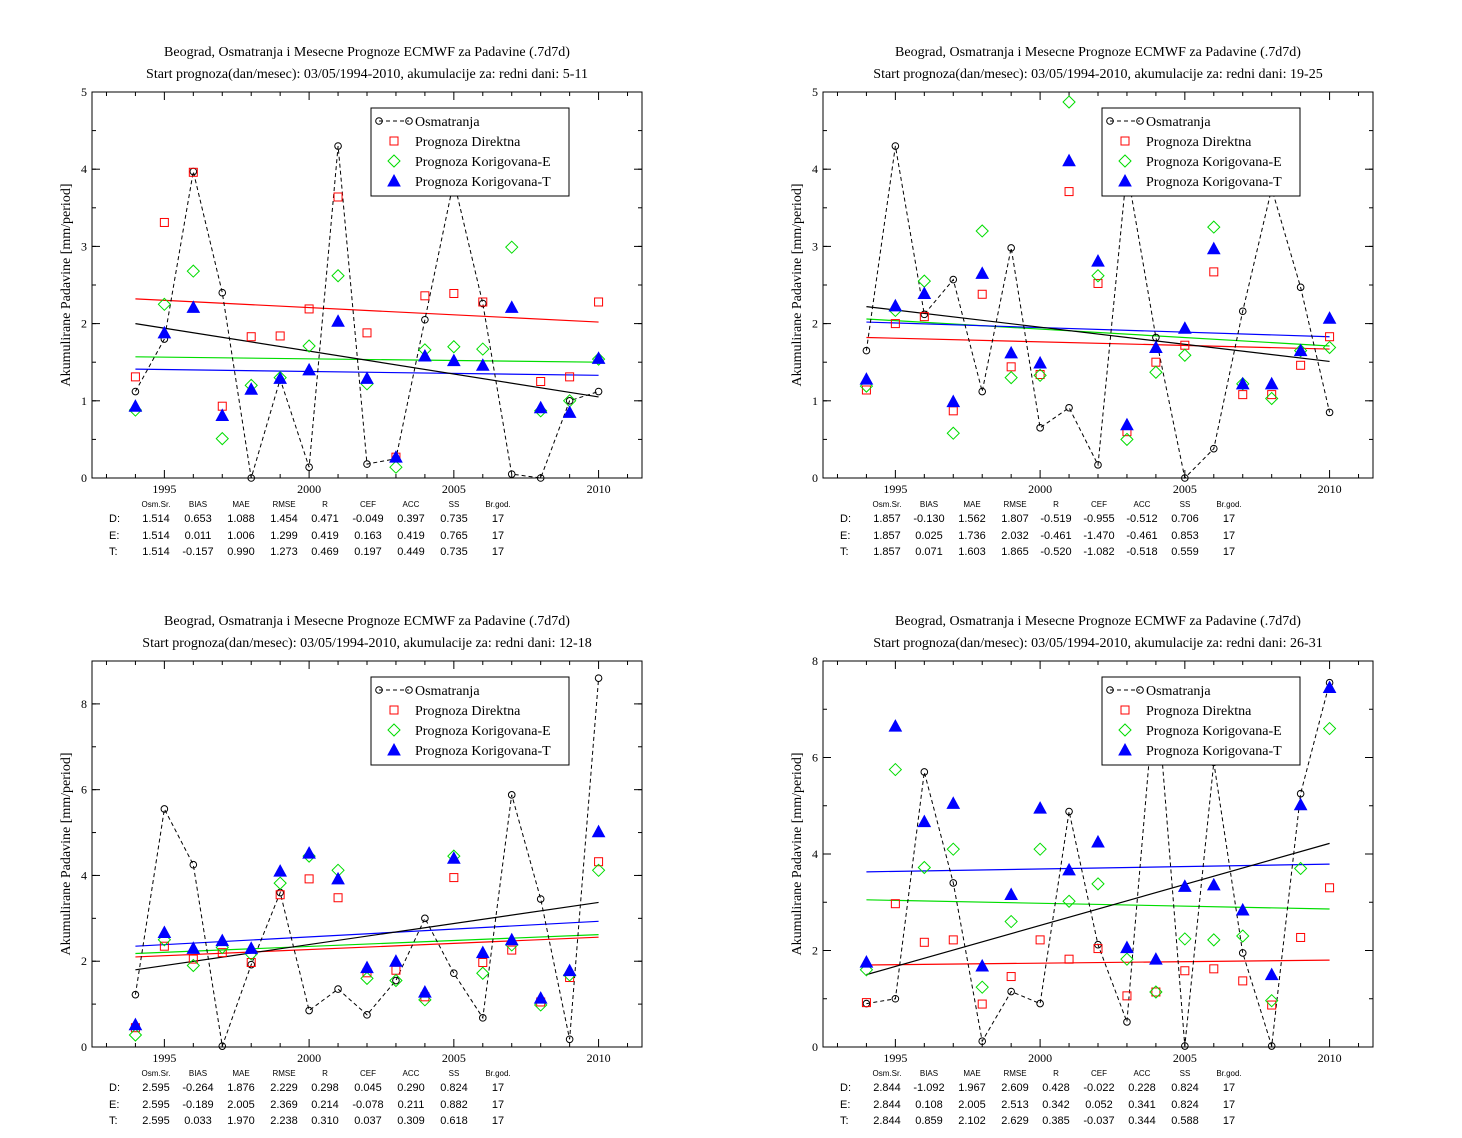  Describe the element at coordinates (1014, 1073) in the screenshot. I see `stats-header: RMSE` at that location.